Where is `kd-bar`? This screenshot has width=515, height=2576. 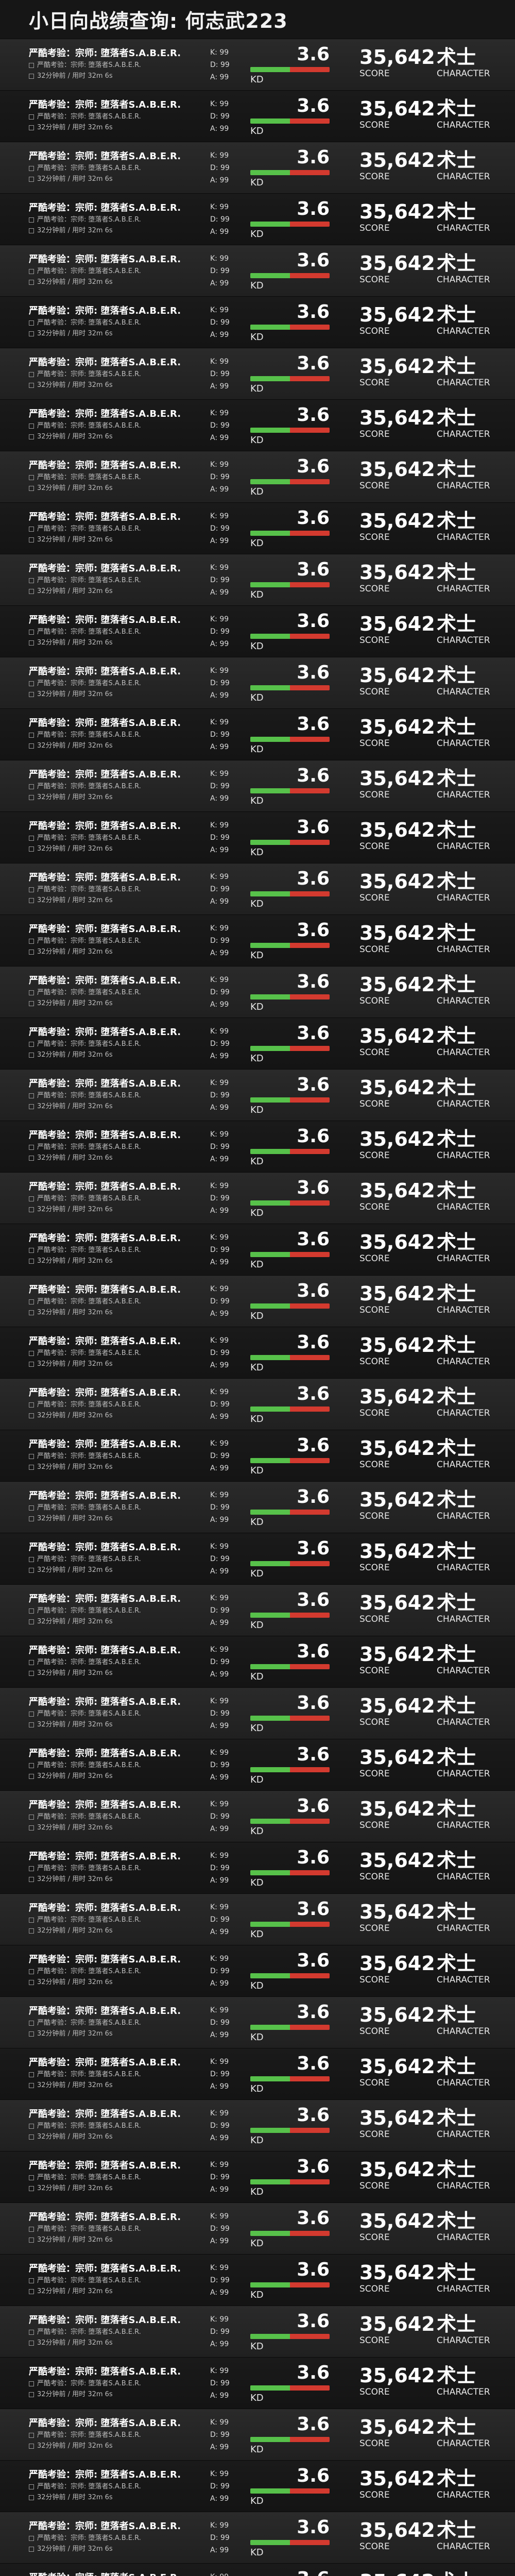 kd-bar is located at coordinates (290, 842).